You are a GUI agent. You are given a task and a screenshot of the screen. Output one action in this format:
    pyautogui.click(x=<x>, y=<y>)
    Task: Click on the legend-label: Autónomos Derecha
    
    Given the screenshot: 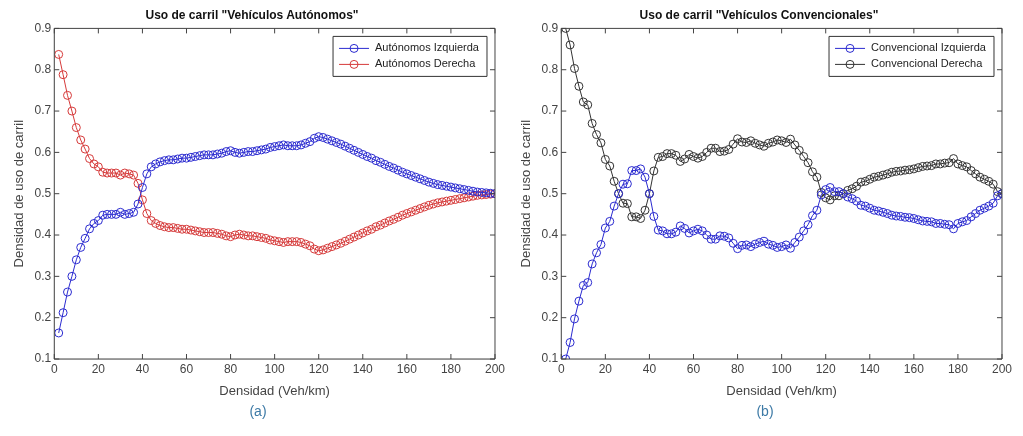 What is the action you would take?
    pyautogui.click(x=426, y=63)
    